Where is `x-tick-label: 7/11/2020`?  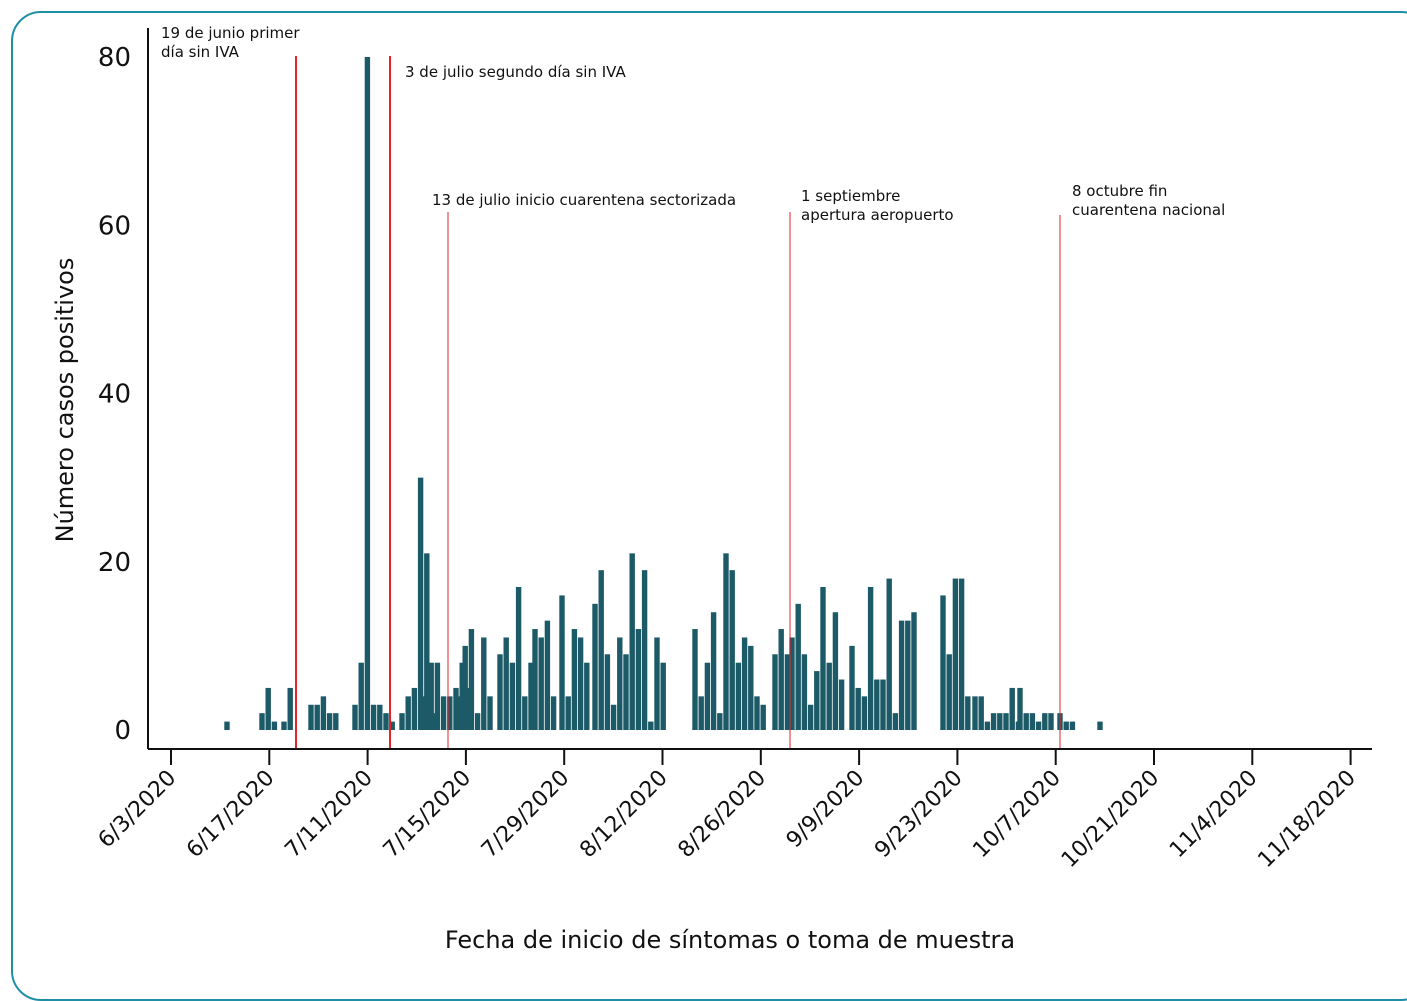
x-tick-label: 7/11/2020 is located at coordinates (328, 814).